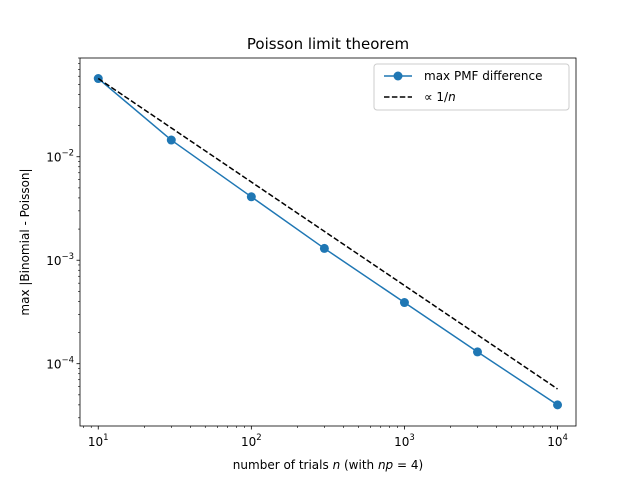 This screenshot has height=480, width=640. Describe the element at coordinates (25, 241) in the screenshot. I see `y-axis-label: max |Binomial - Poisson|` at that location.